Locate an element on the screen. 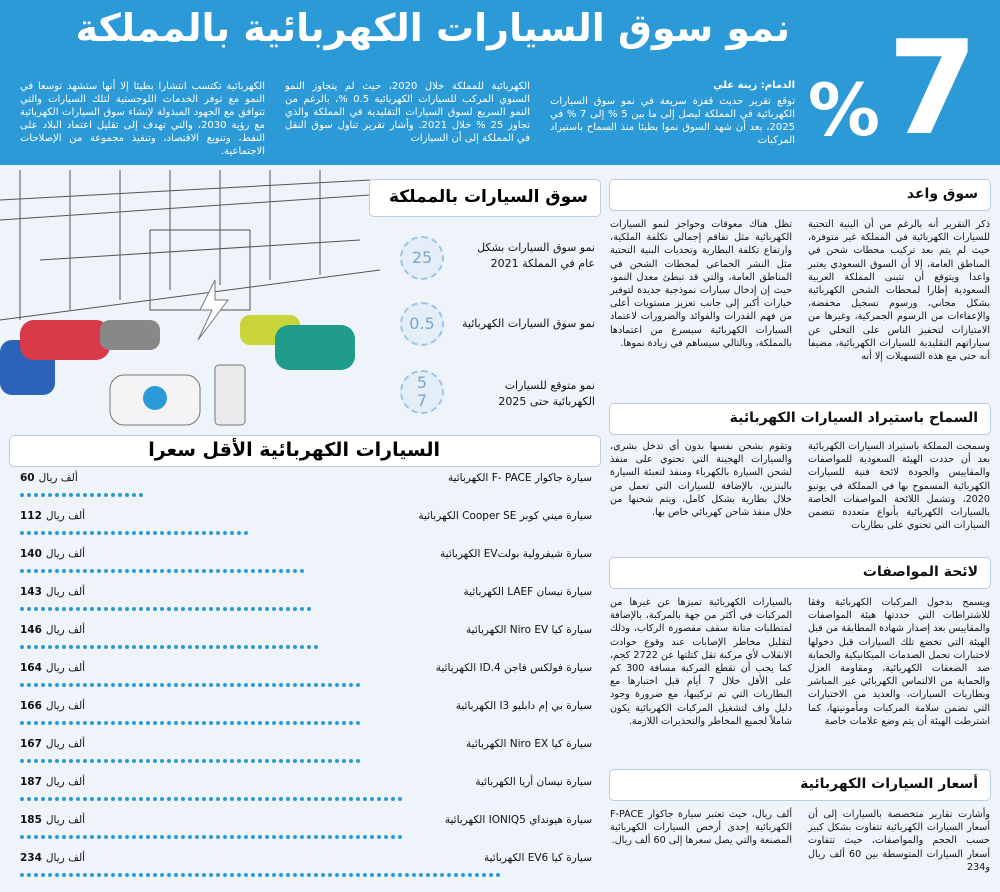 The height and width of the screenshot is (892, 1000). item-name: سيارة كيا Niro EX الكهربائية is located at coordinates (529, 744).